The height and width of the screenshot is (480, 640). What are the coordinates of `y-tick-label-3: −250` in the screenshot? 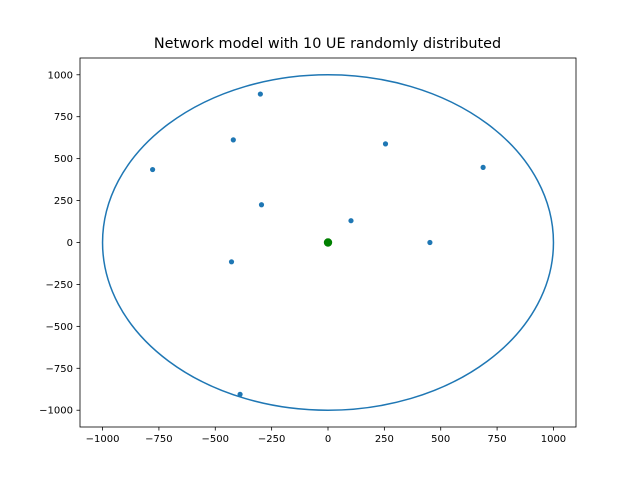 It's located at (59, 285).